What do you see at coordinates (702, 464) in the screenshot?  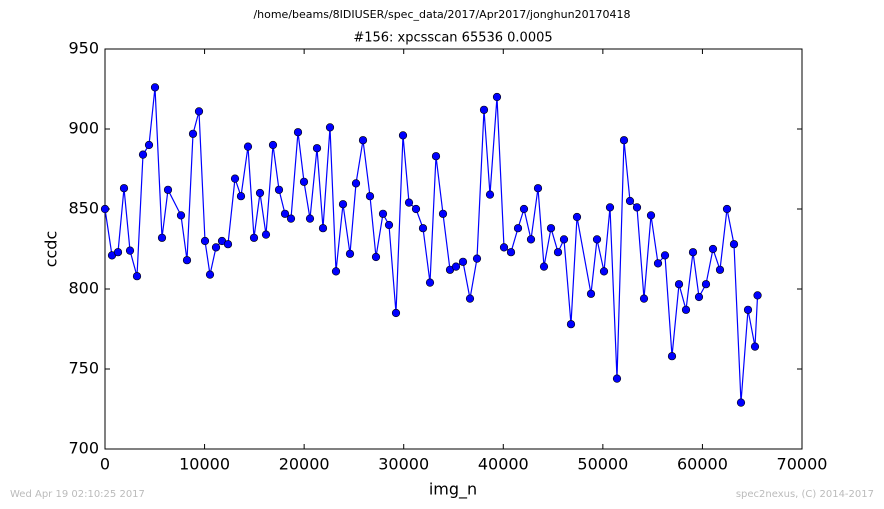 I see `x-tick-label: 60000` at bounding box center [702, 464].